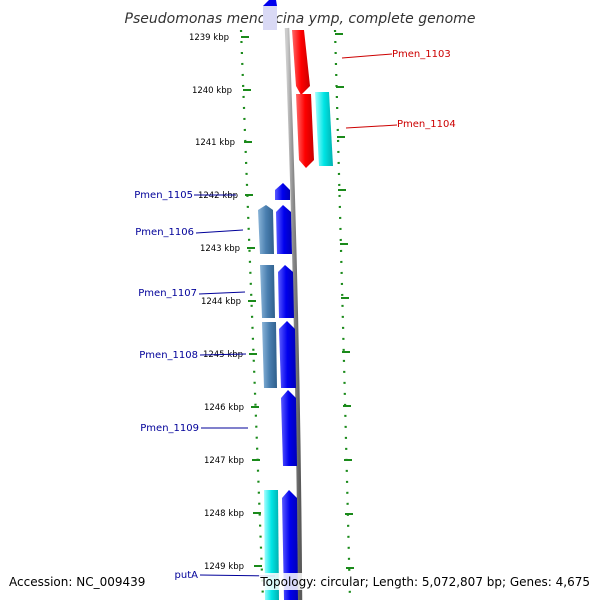  Describe the element at coordinates (224, 408) in the screenshot. I see `scale-tick-label: 1246 kbp` at that location.